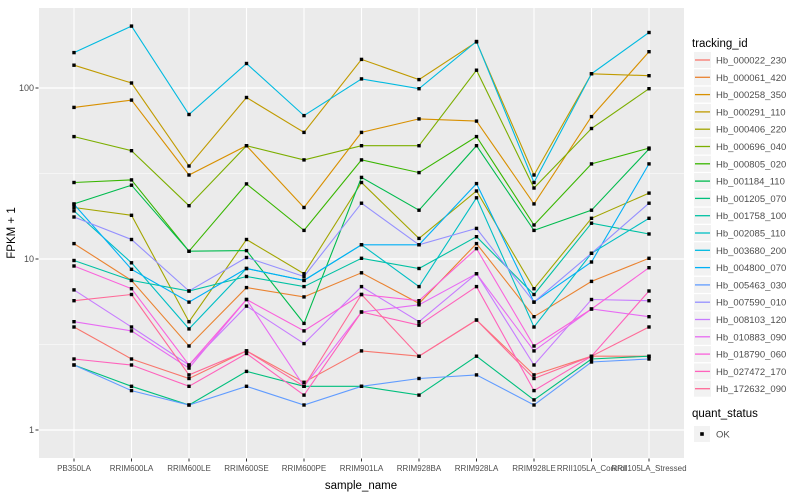 This screenshot has width=800, height=500. Describe the element at coordinates (751, 372) in the screenshot. I see `legend-label: Hb_027472_170` at that location.